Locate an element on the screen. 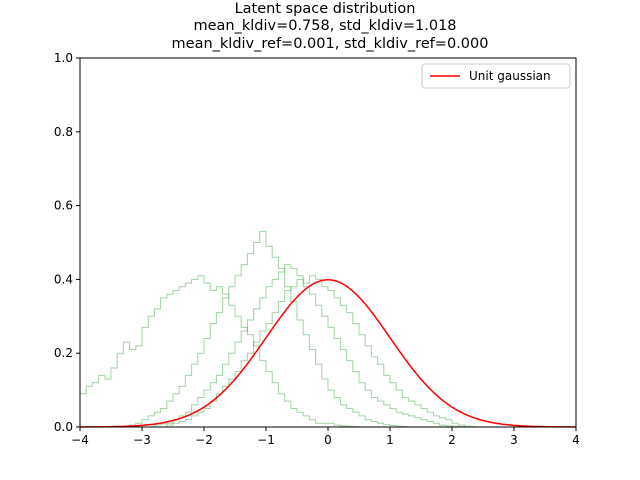  x-tick-label: 4 is located at coordinates (576, 440).